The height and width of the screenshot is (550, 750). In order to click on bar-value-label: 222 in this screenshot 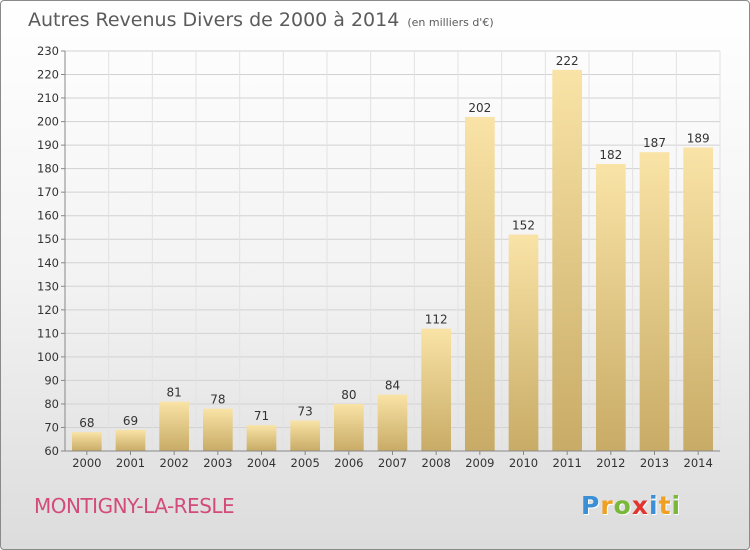, I will do `click(567, 61)`.